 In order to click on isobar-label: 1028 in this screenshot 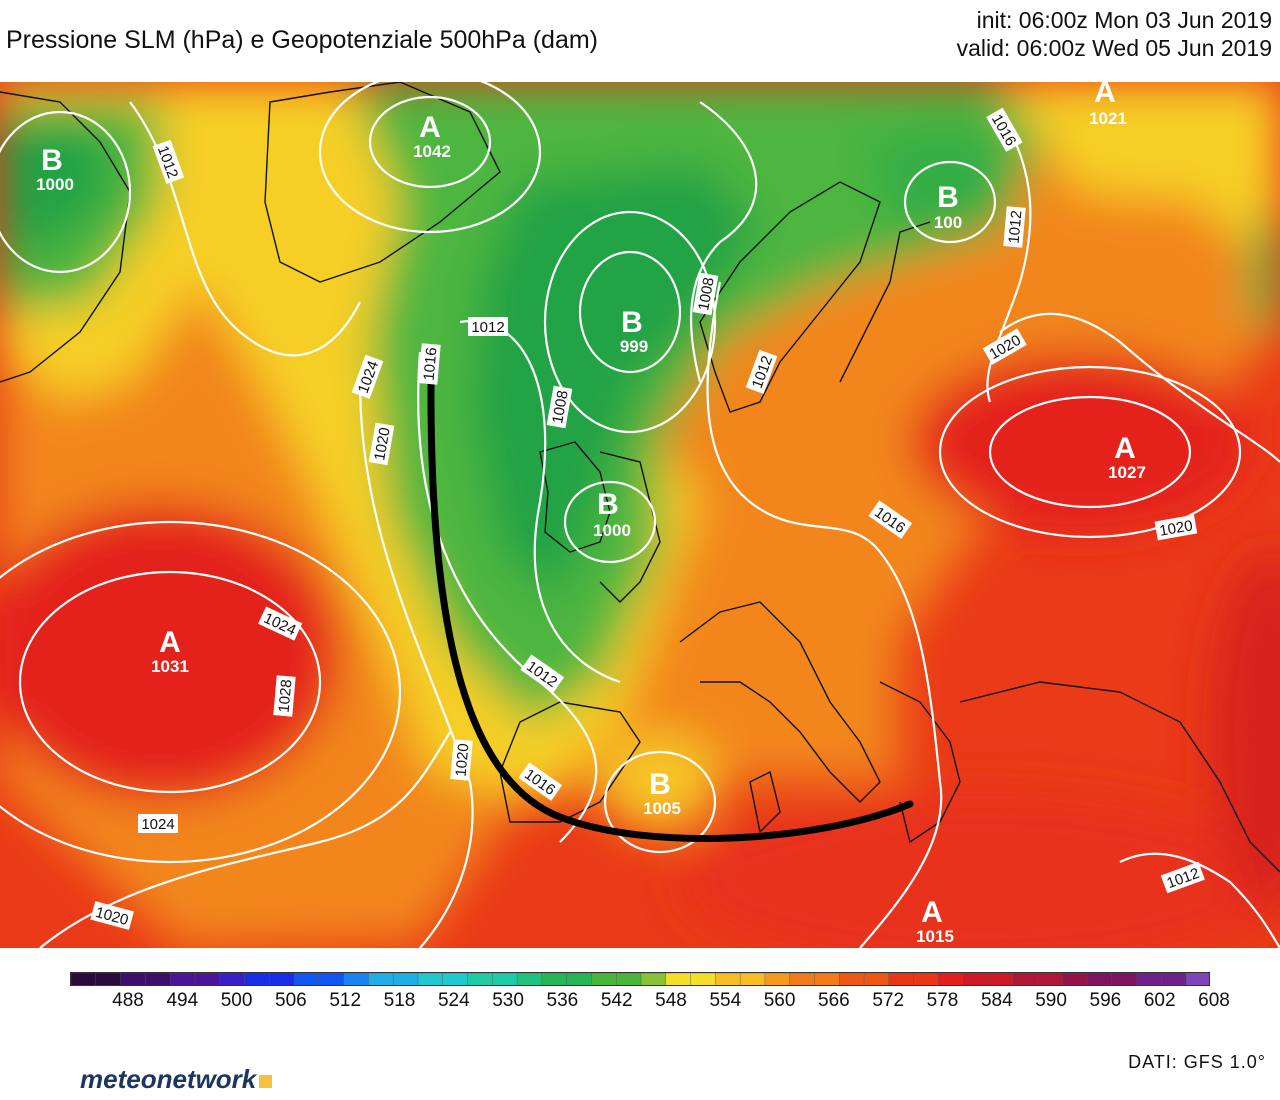, I will do `click(284, 696)`.